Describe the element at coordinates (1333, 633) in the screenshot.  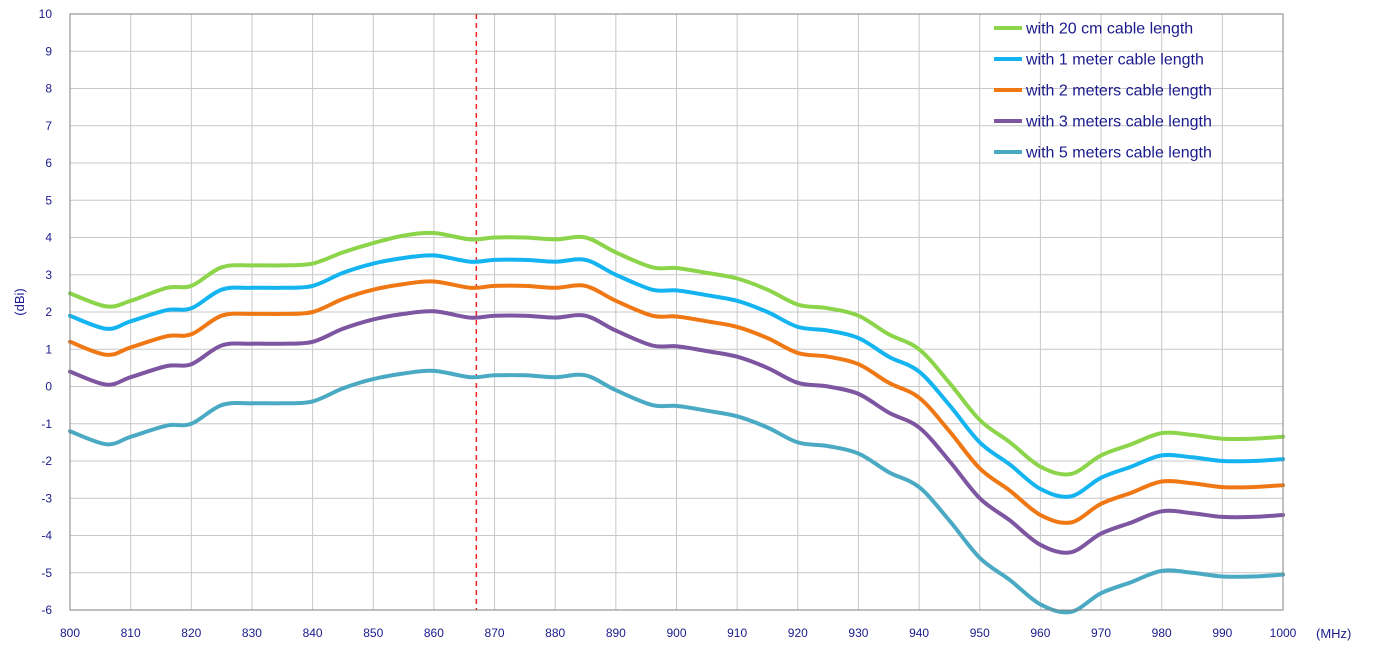
I see `x-axis-label: (MHz)` at that location.